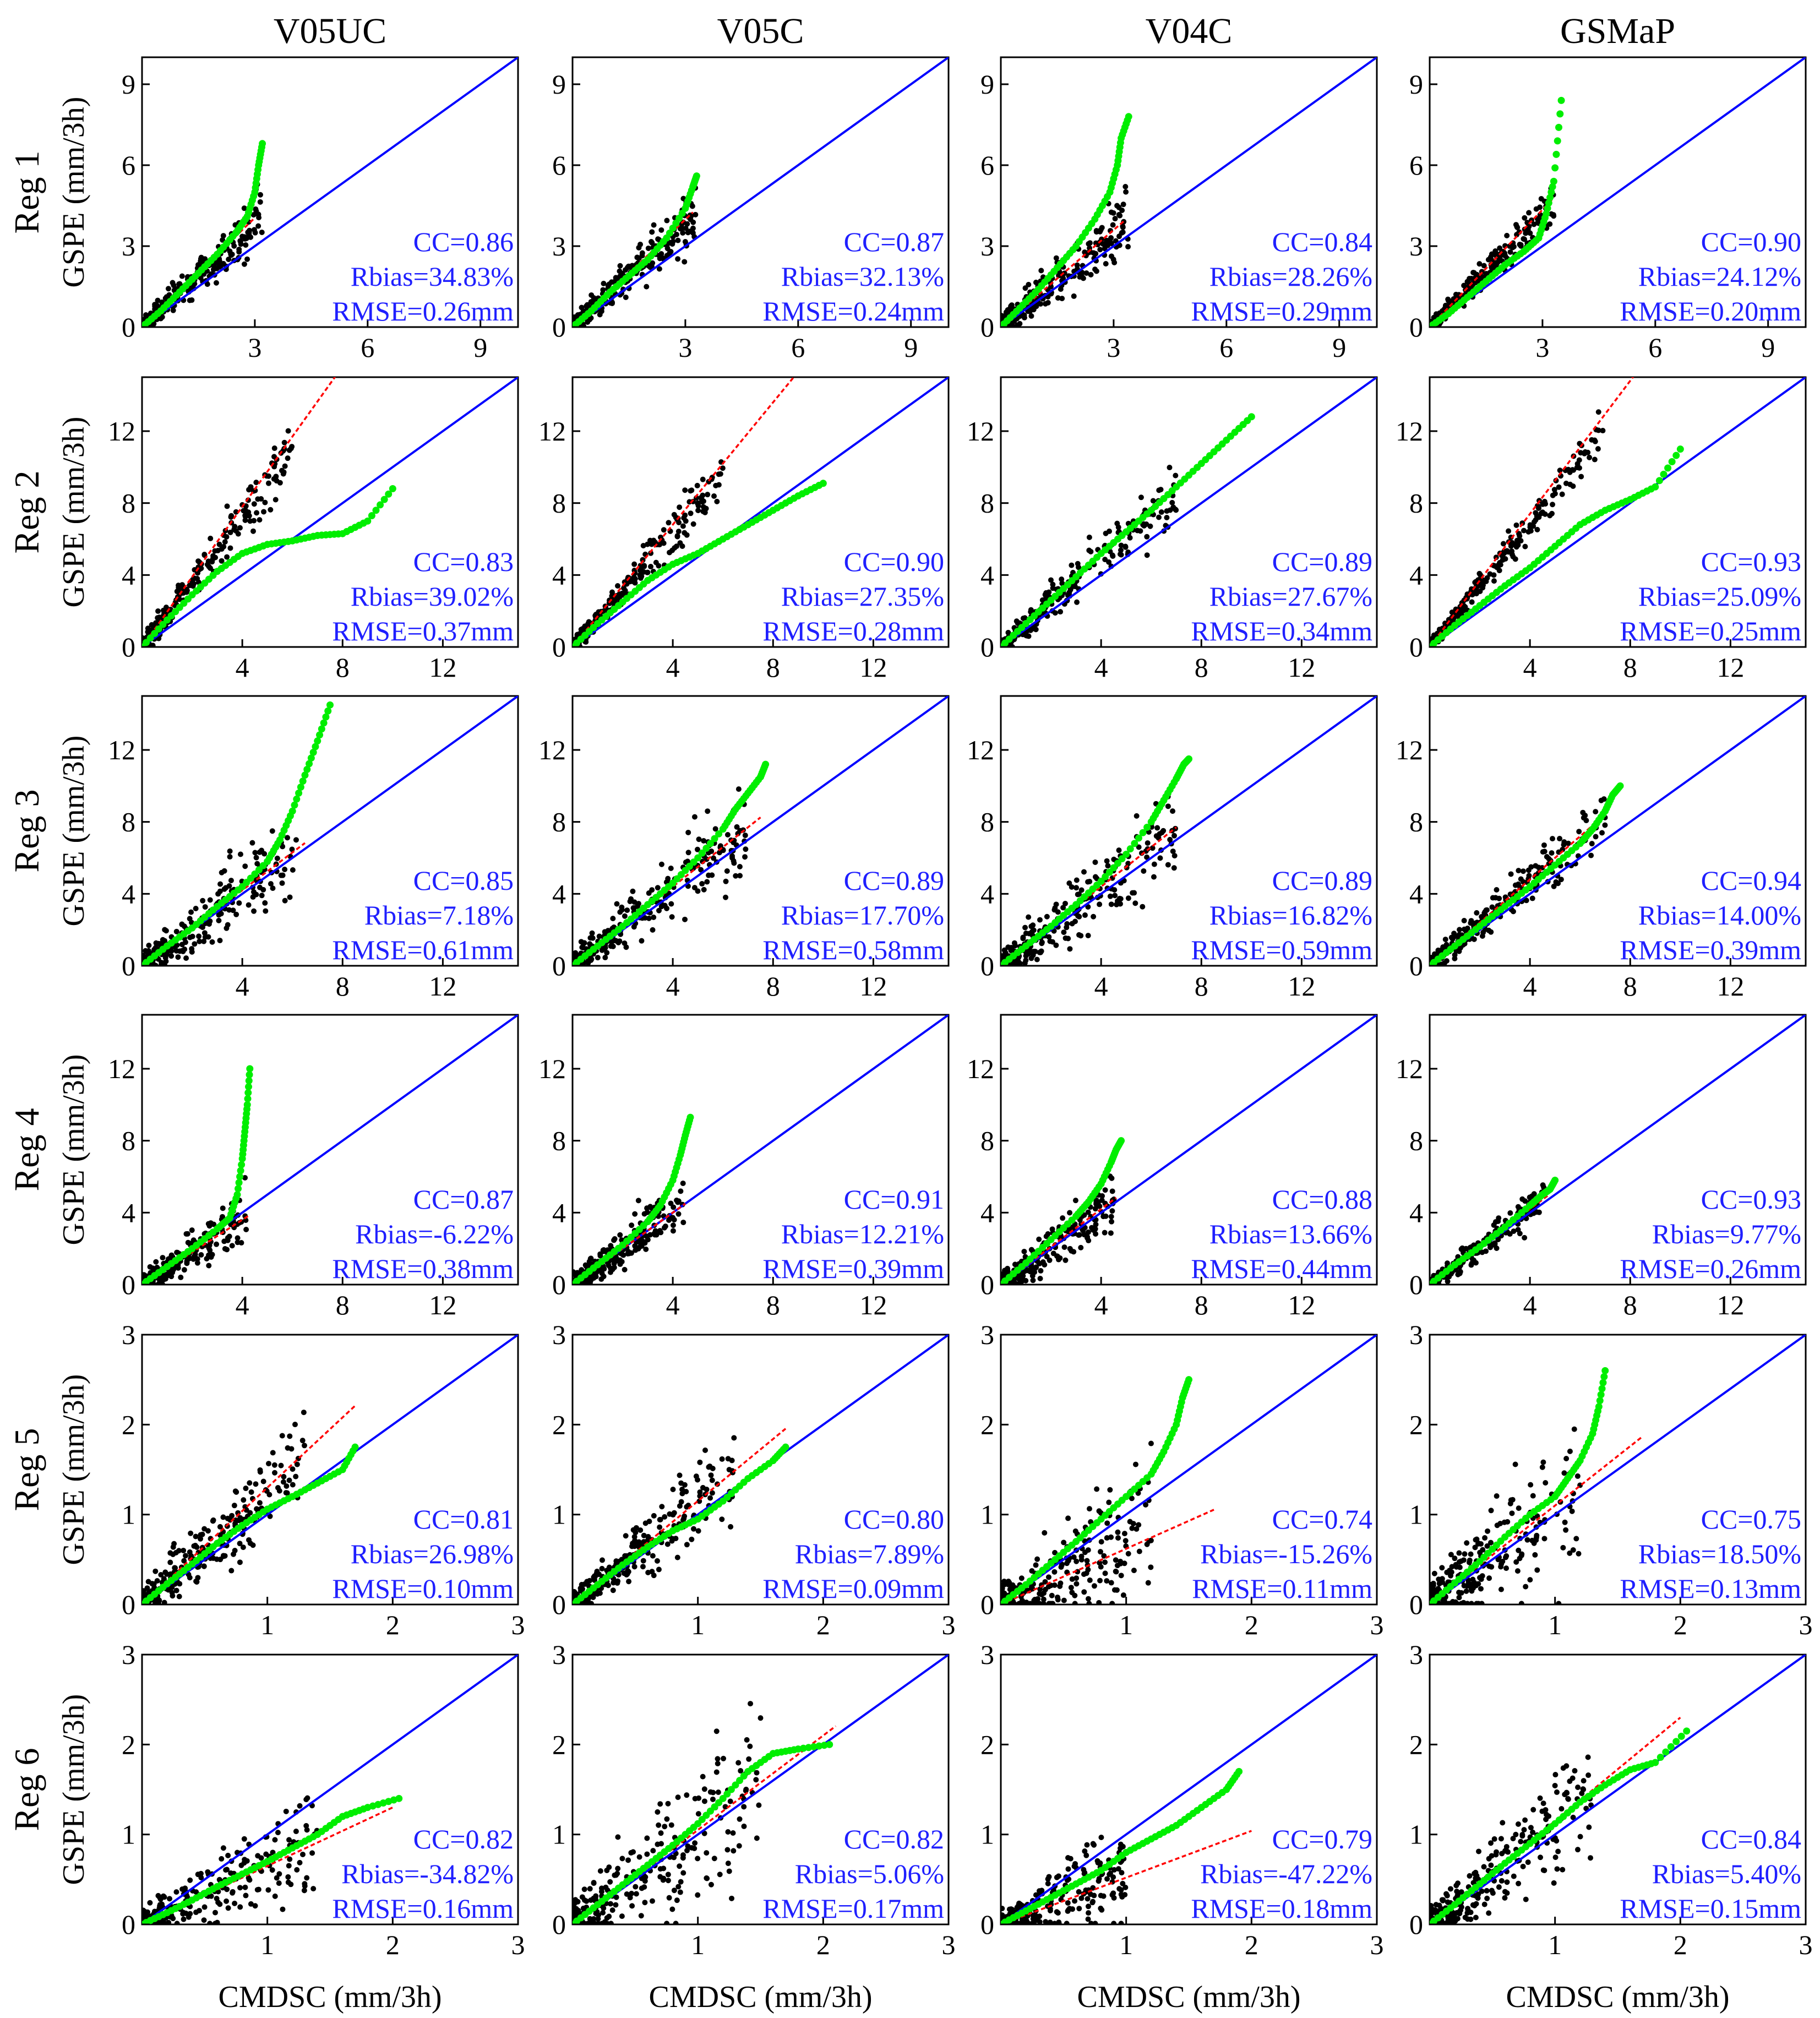  I want to click on x-tick-label: 9, so click(1768, 347).